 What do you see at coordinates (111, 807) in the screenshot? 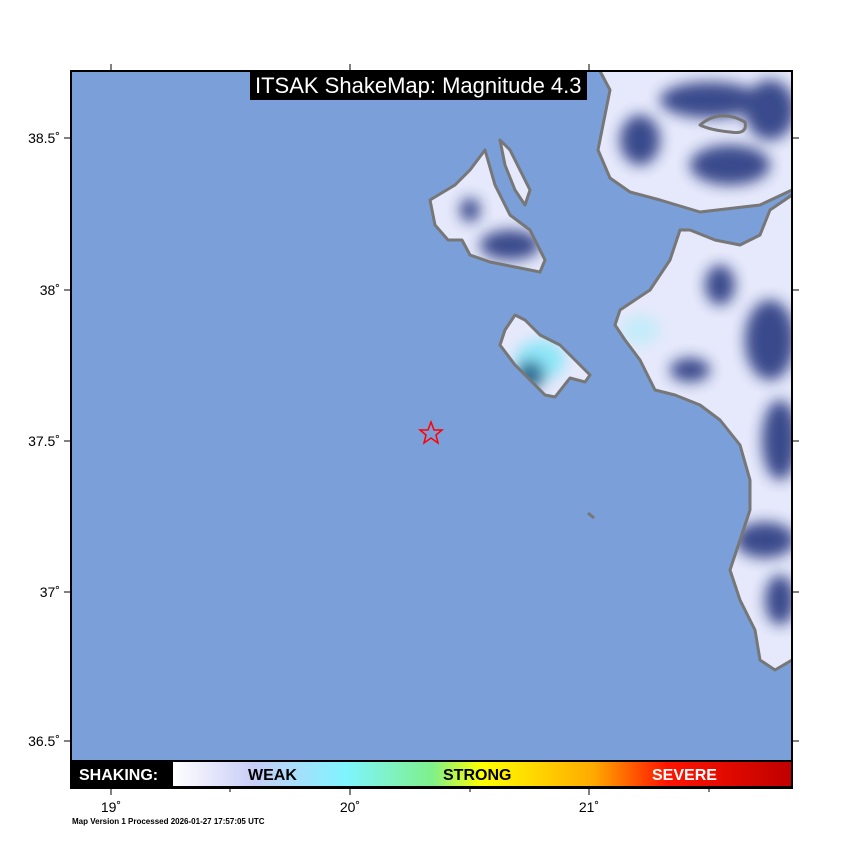
I see `lon-tick-19: 19˚` at bounding box center [111, 807].